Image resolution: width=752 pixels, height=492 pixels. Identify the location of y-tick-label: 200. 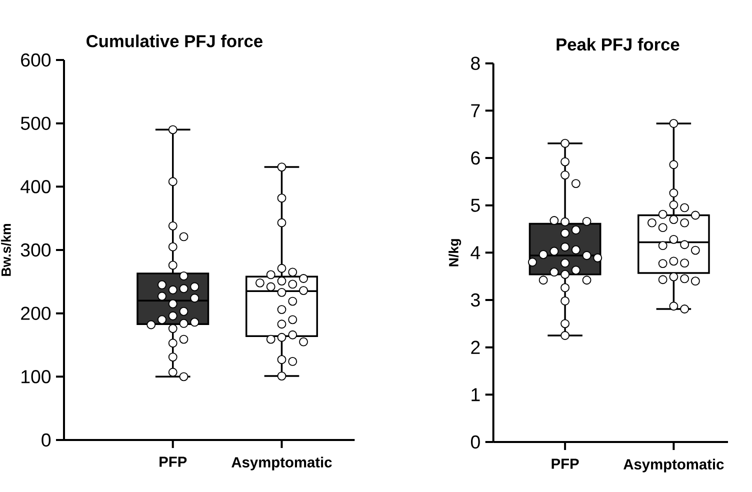
(36, 313).